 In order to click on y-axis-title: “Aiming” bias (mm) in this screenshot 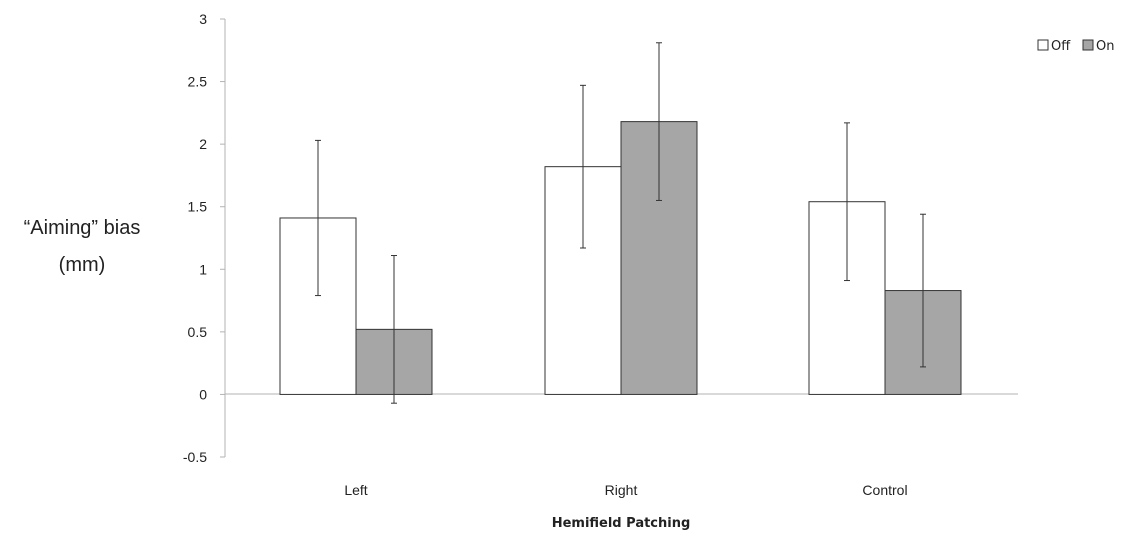, I will do `click(82, 246)`.